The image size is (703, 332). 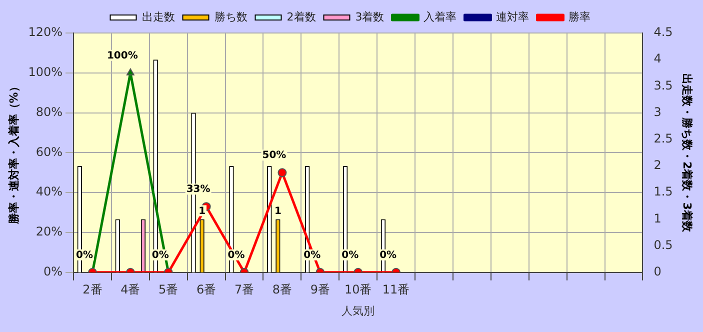 What do you see at coordinates (658, 165) in the screenshot?
I see `y2-tick-label: 2` at bounding box center [658, 165].